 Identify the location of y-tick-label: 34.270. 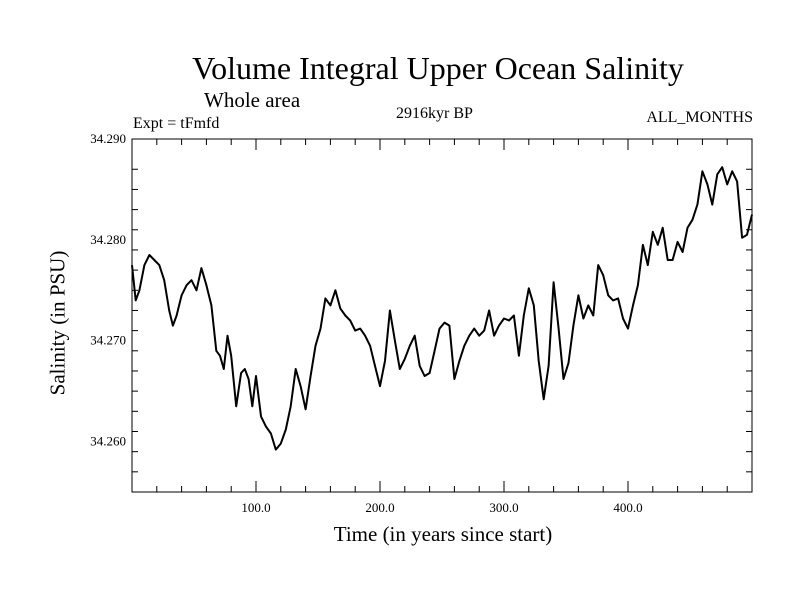
(108, 340).